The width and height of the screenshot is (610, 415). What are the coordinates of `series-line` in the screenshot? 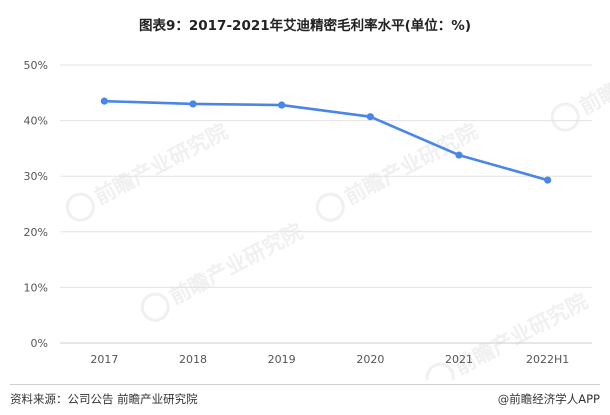 It's located at (326, 140).